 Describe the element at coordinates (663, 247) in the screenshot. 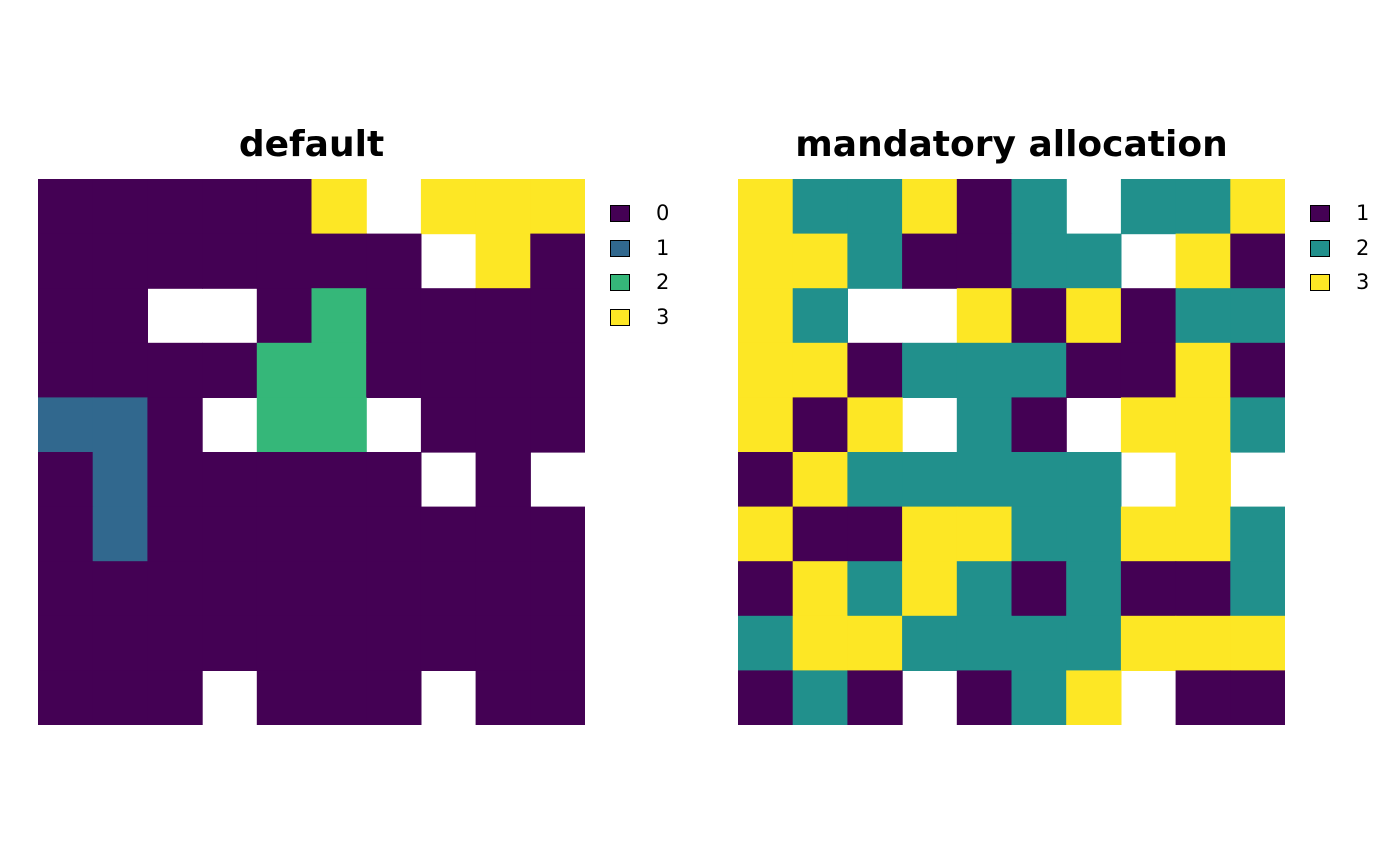

I see `legend-label: 1` at that location.